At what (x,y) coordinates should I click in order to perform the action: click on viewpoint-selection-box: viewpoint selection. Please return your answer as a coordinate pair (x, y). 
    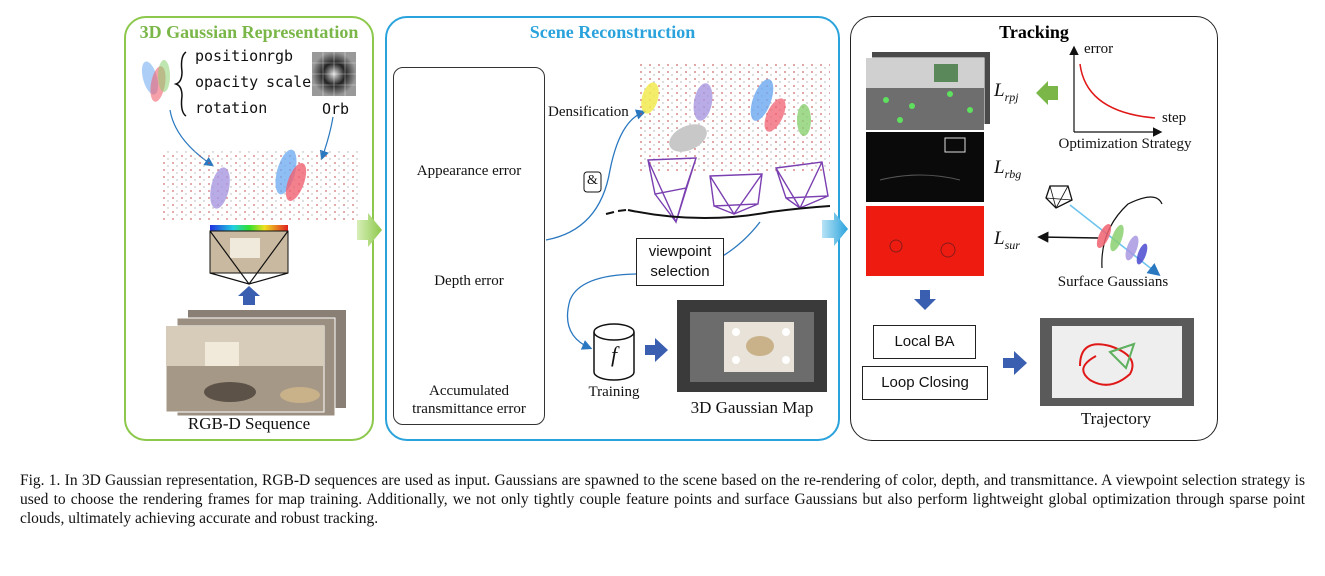
    Looking at the image, I should click on (680, 262).